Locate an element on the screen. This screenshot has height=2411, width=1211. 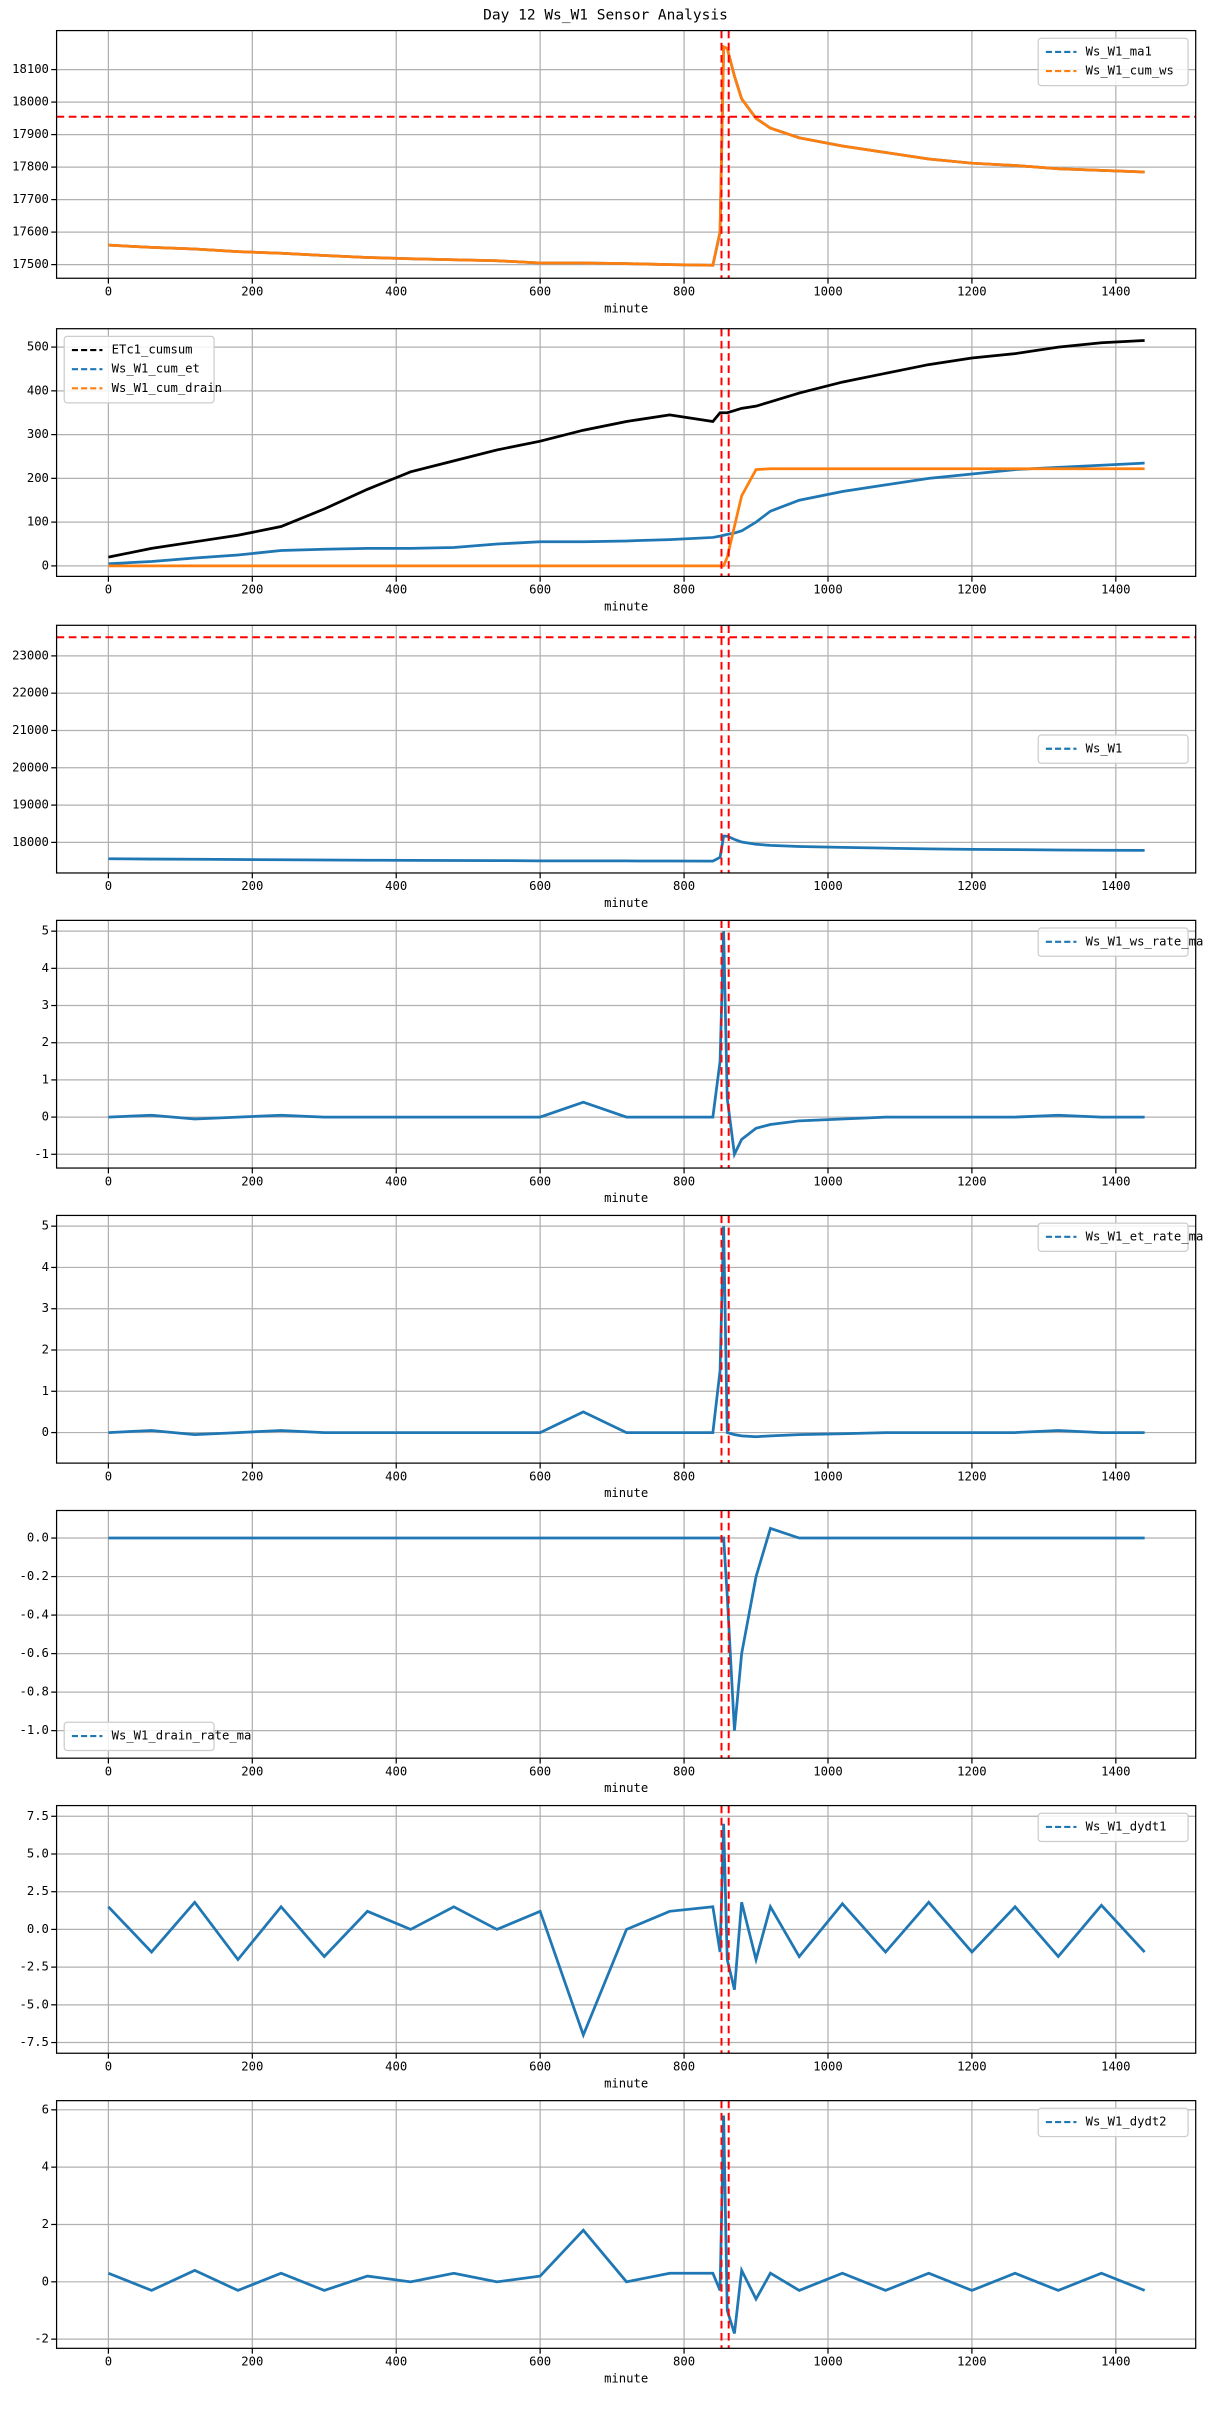
y-tick-label: 18100 is located at coordinates (30, 69).